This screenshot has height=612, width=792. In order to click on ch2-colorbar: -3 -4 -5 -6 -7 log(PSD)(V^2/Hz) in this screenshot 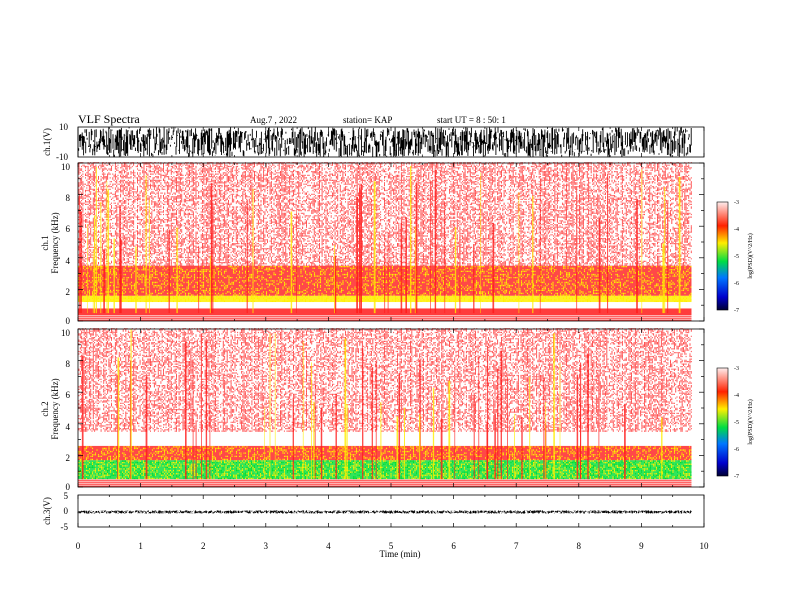, I will do `click(735, 423)`.